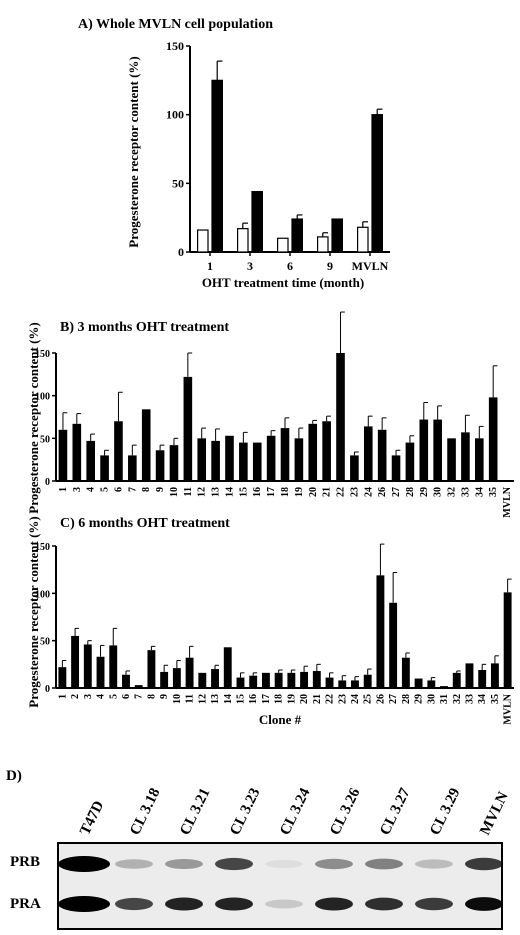 Image resolution: width=520 pixels, height=935 pixels. What do you see at coordinates (280, 719) in the screenshot?
I see `panel-c-x-label: Clone #` at bounding box center [280, 719].